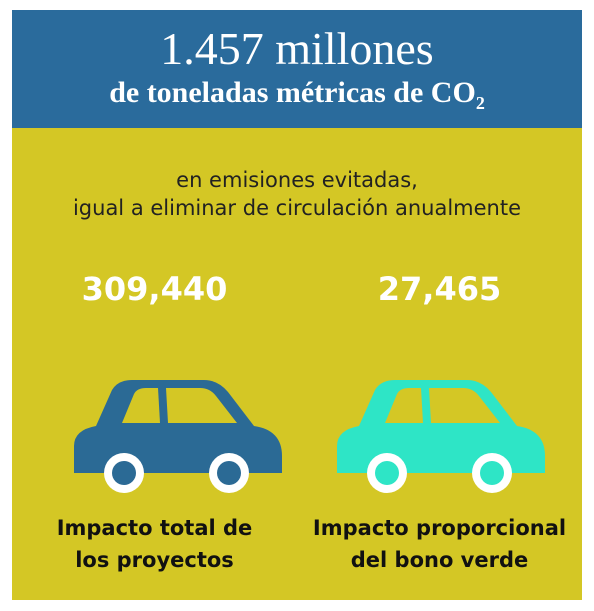  Describe the element at coordinates (154, 544) in the screenshot. I see `item-label: Impacto total de los proyectos` at that location.